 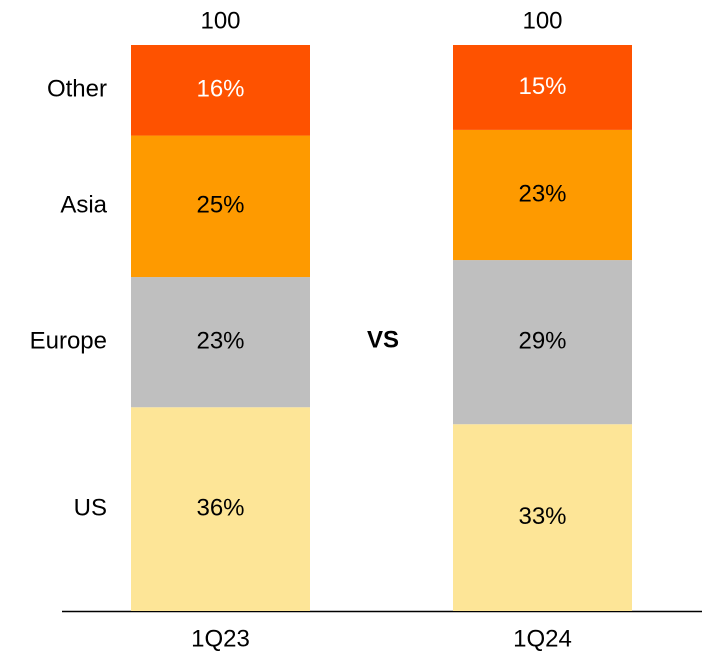 What do you see at coordinates (220, 638) in the screenshot?
I see `x-tick-label: 1Q23` at bounding box center [220, 638].